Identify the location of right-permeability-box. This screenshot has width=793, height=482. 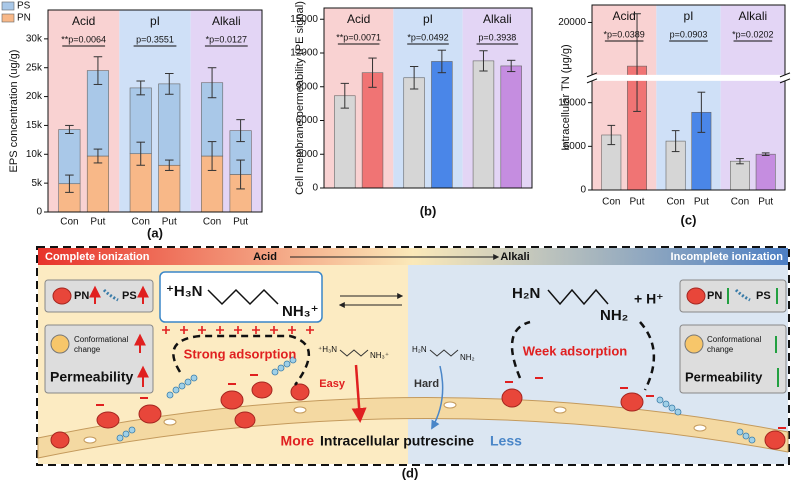
(733, 359).